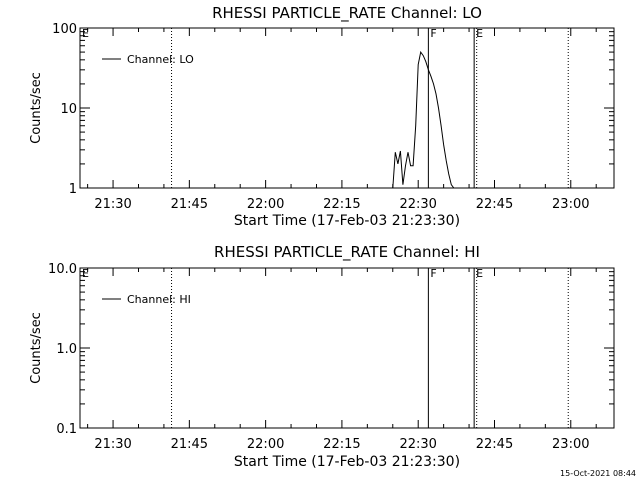 The height and width of the screenshot is (480, 640). What do you see at coordinates (62, 269) in the screenshot?
I see `y-tick-label: 10.0` at bounding box center [62, 269].